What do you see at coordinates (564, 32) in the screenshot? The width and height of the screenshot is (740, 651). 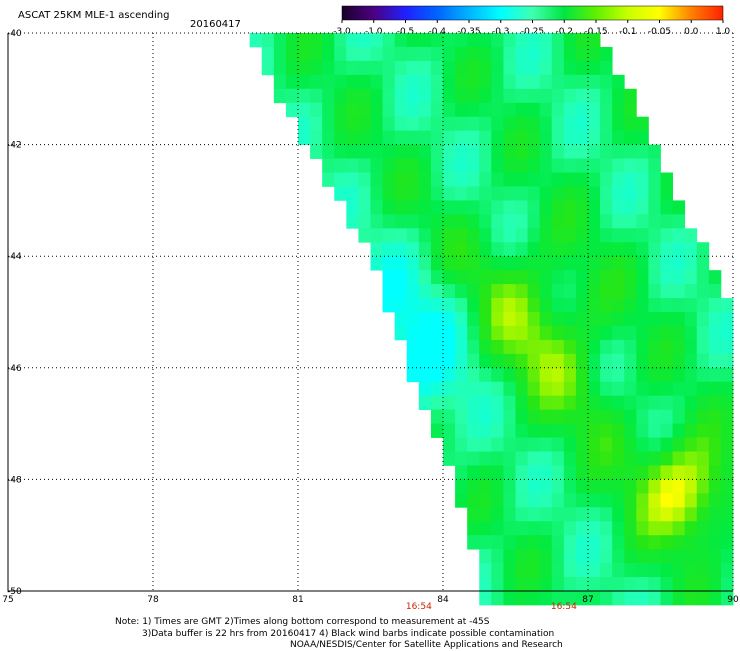 I see `colorbar-tick-label: -0.2` at bounding box center [564, 32].